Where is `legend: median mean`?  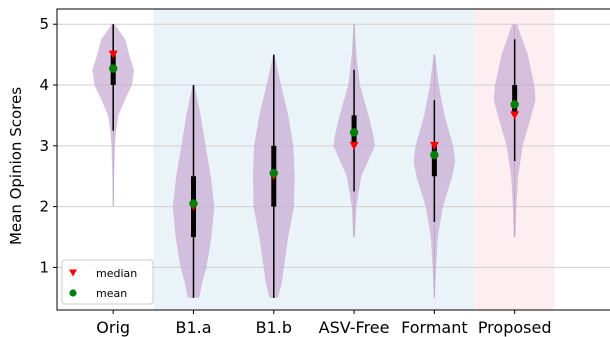
legend: median mean is located at coordinates (107, 282).